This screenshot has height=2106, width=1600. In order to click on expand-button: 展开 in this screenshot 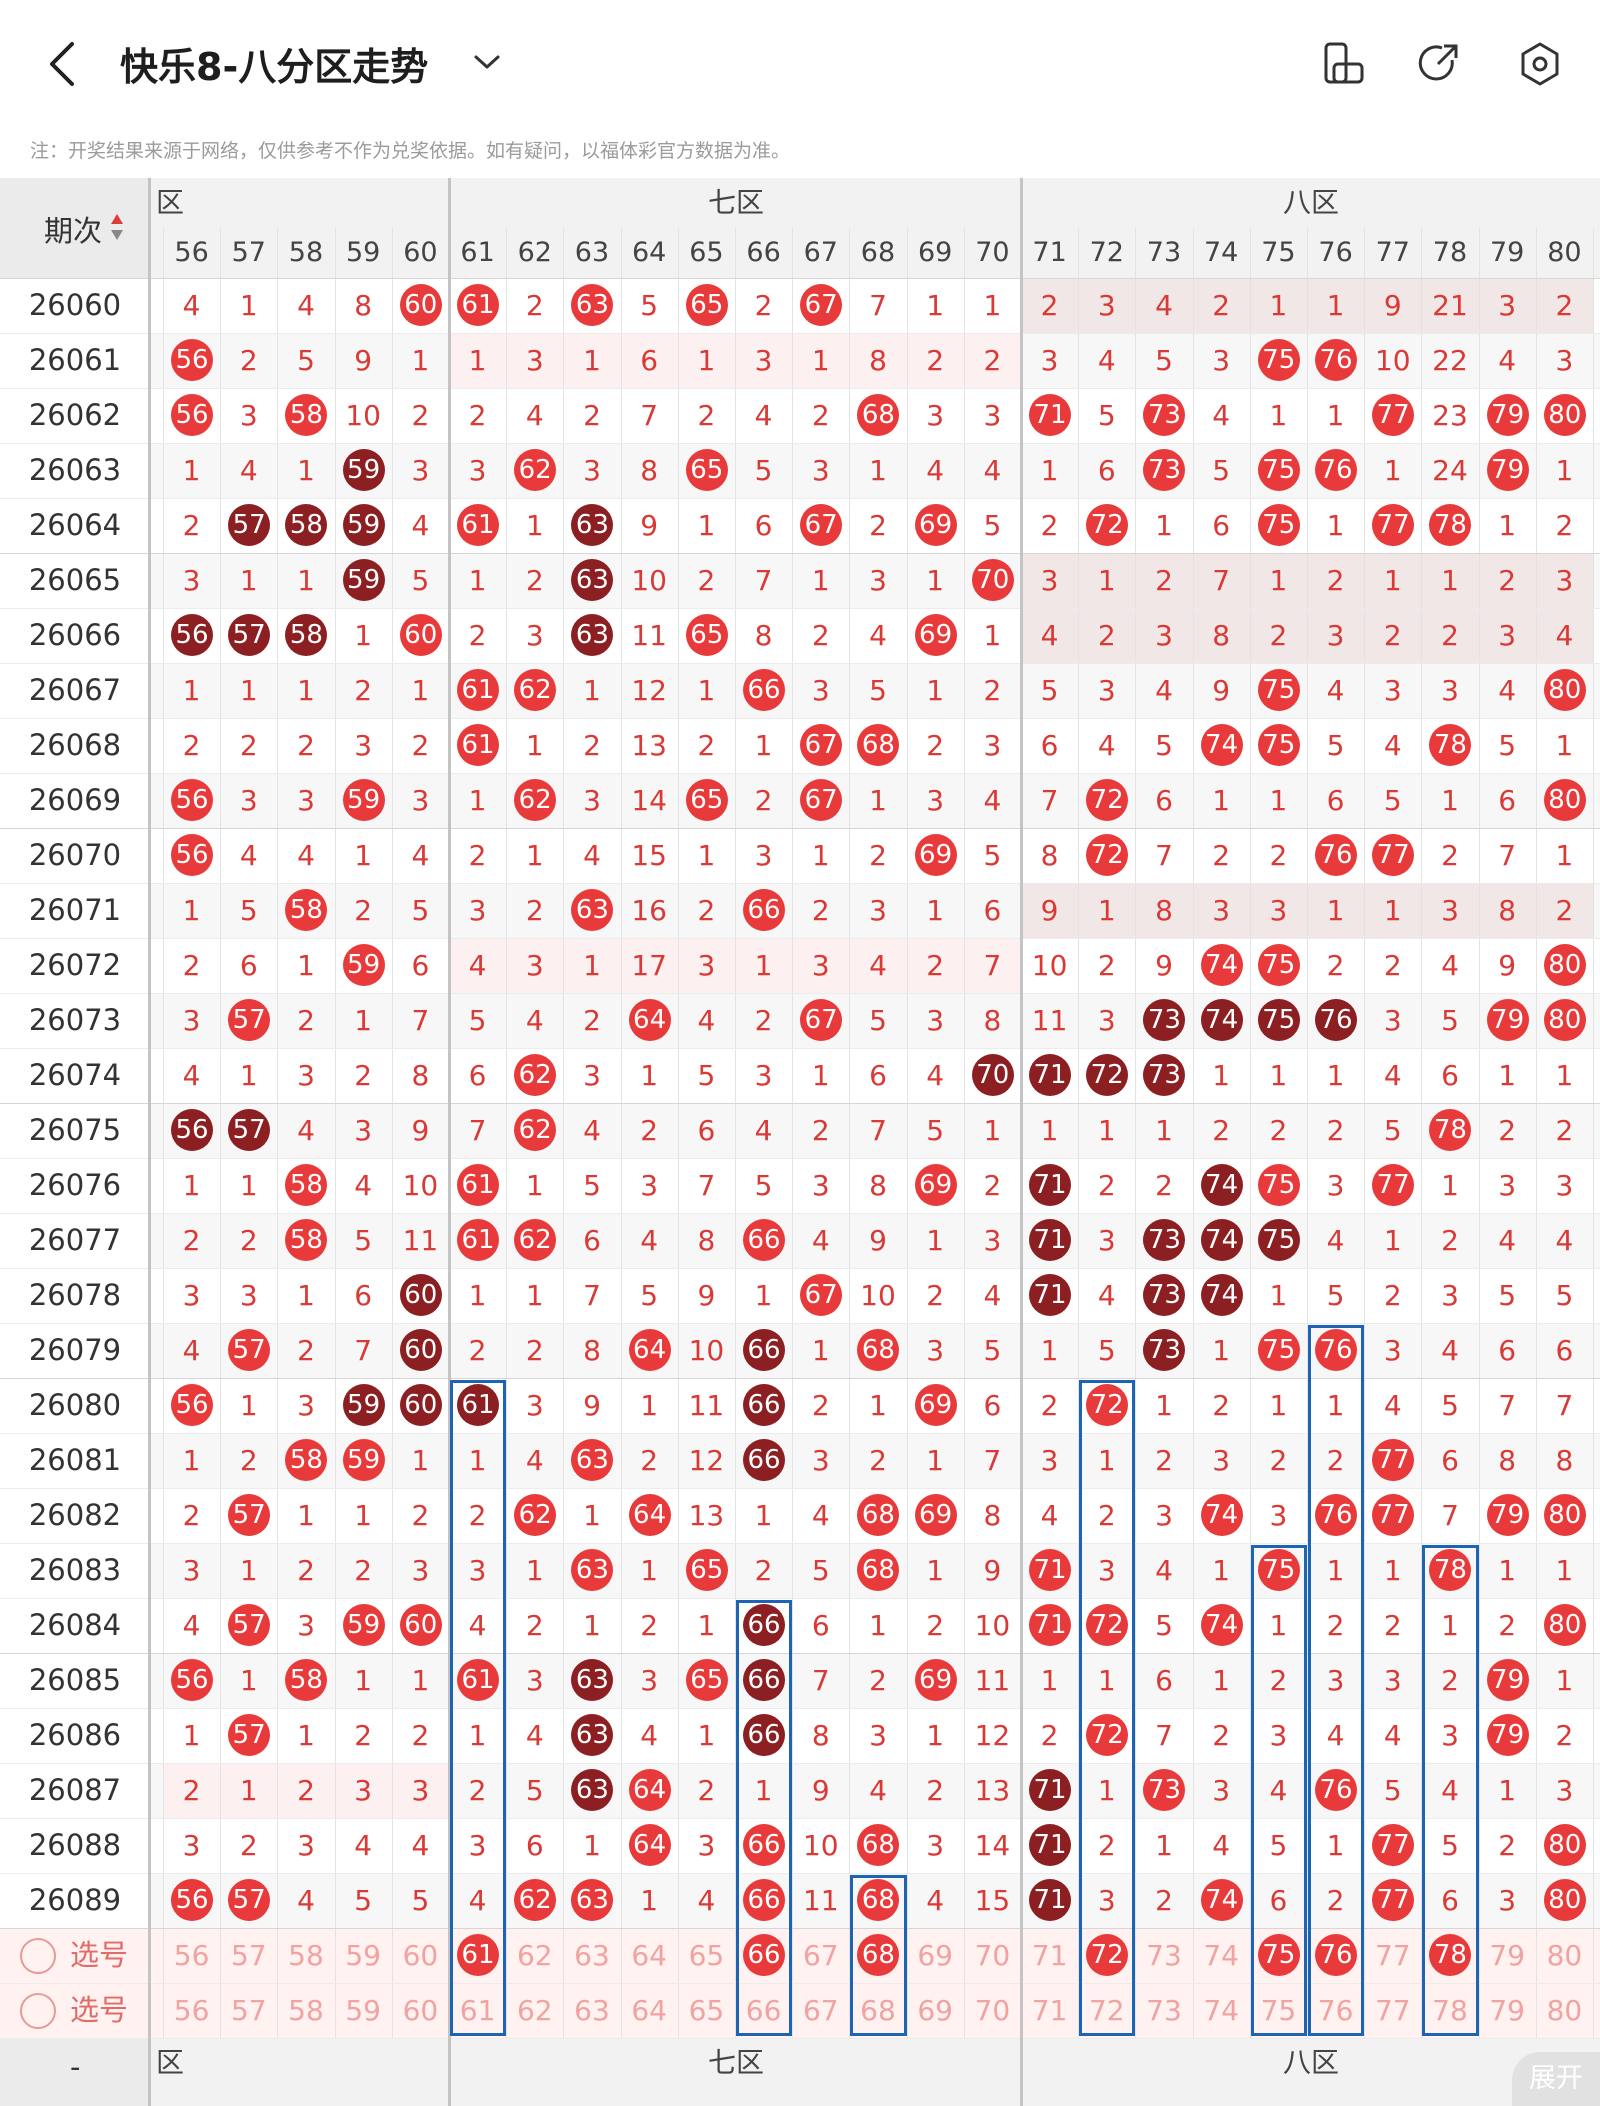, I will do `click(1556, 2079)`.